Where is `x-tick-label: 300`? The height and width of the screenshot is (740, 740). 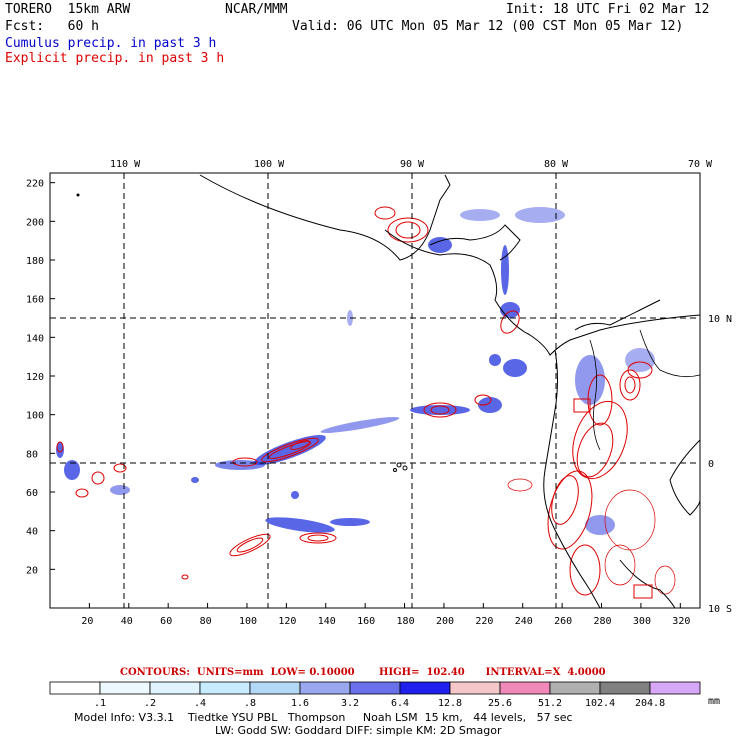 x-tick-label: 300 is located at coordinates (642, 621).